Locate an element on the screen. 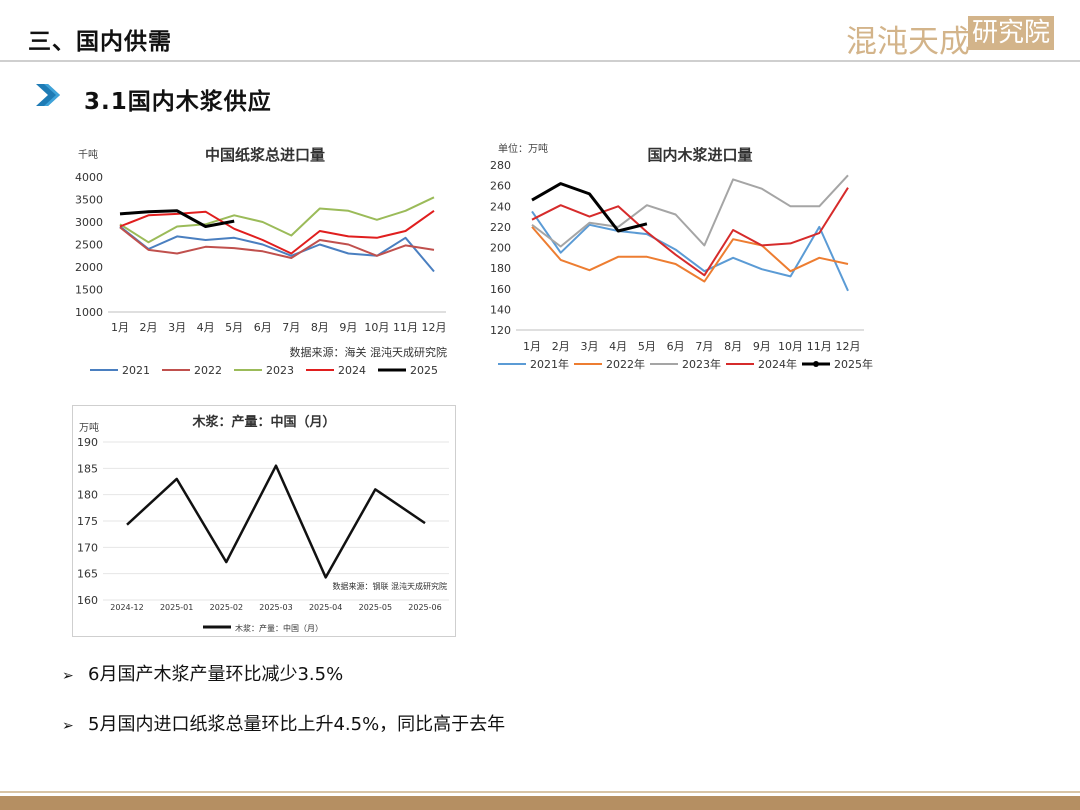 Image resolution: width=1080 pixels, height=810 pixels. logo-text: 混沌天成 is located at coordinates (908, 42).